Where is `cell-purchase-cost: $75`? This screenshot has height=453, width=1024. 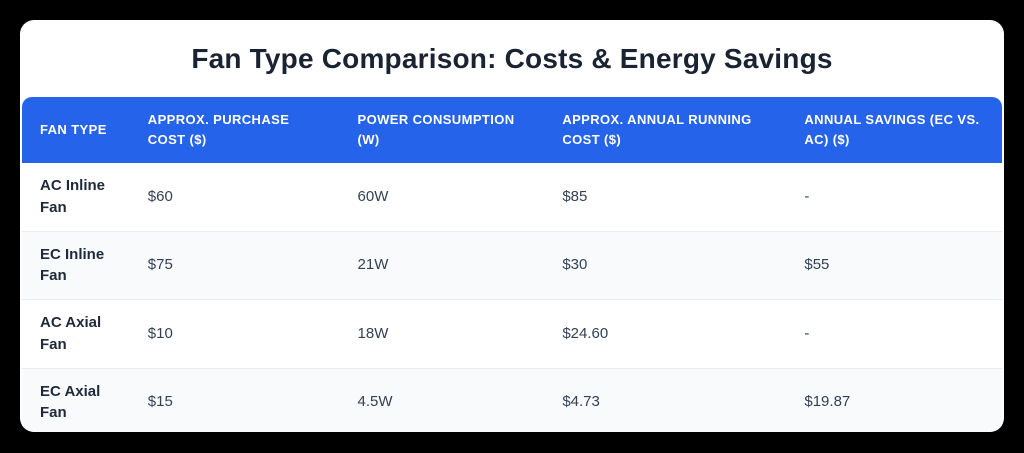
cell-purchase-cost: $75 is located at coordinates (234, 264).